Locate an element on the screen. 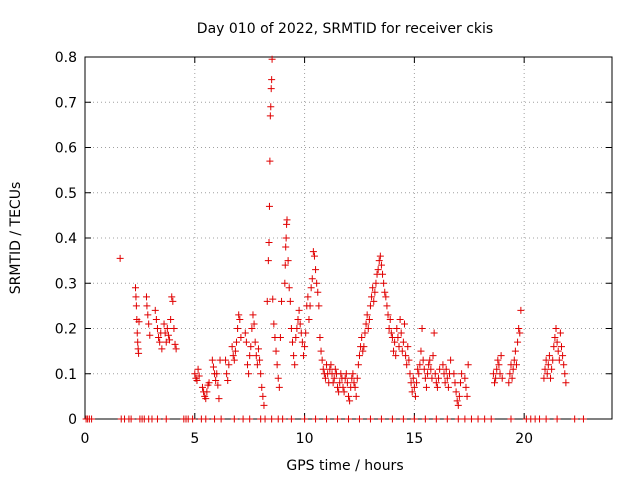 This screenshot has height=480, width=640. y-tick-label: 0.6 is located at coordinates (66, 149).